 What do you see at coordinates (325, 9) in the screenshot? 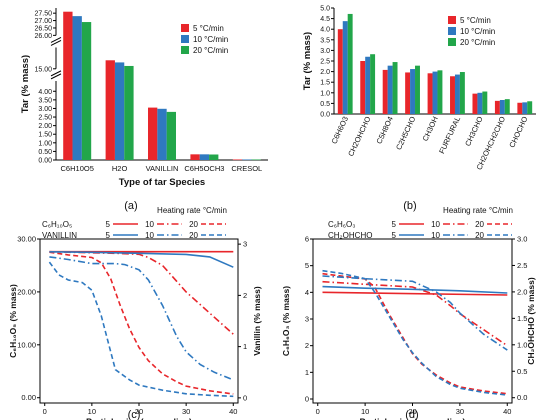
I see `y-tick-label: 5.0` at bounding box center [325, 9].